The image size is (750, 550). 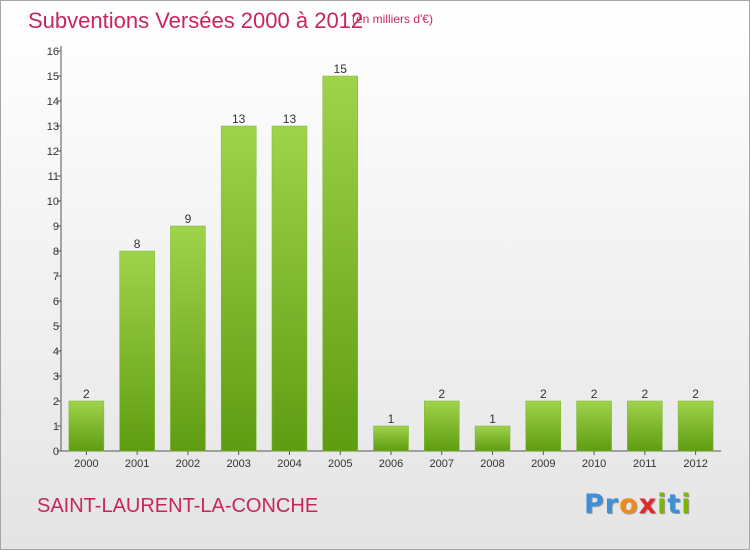 I want to click on proxiti-logo: Proxiti, so click(x=638, y=504).